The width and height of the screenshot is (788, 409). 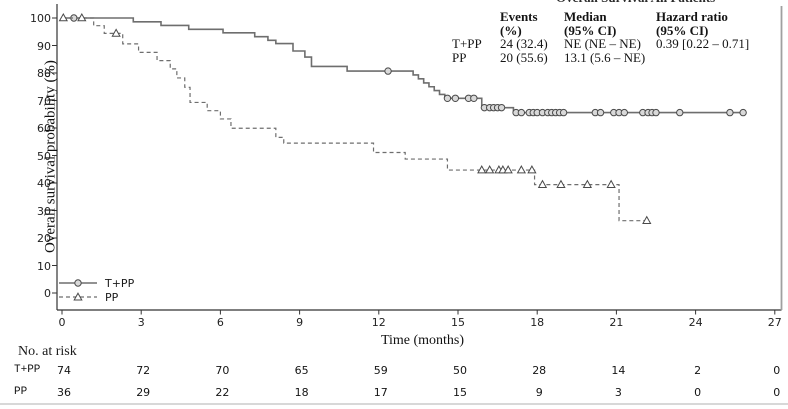 What do you see at coordinates (64, 392) in the screenshot?
I see `risk-count: 36` at bounding box center [64, 392].